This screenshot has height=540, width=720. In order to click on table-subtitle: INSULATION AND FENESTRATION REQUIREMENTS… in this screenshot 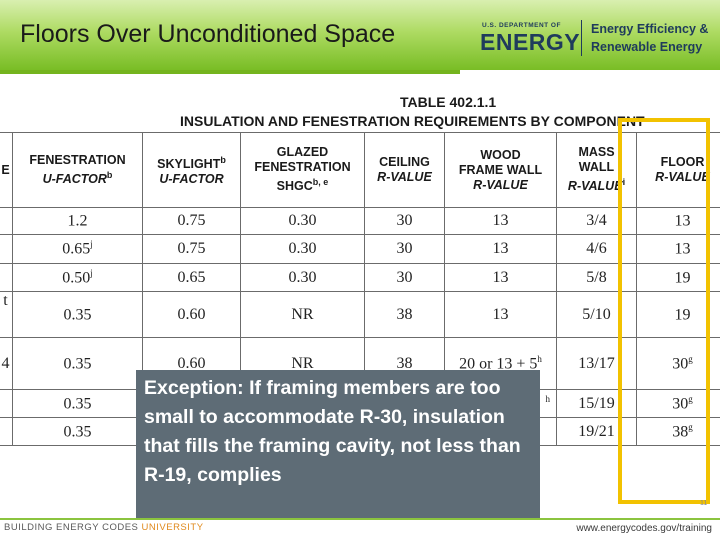, I will do `click(412, 121)`.